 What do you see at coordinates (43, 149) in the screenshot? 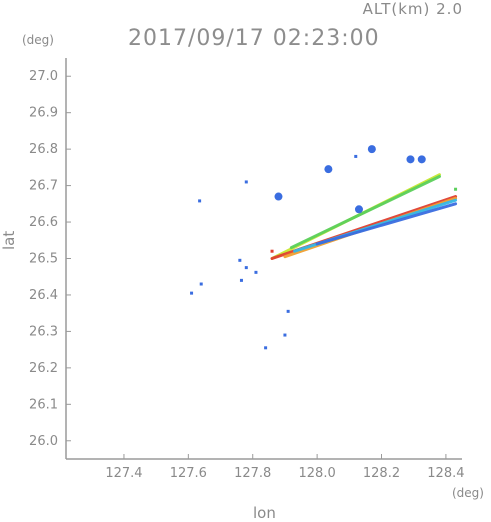
I see `y-tick-label: 26.8` at bounding box center [43, 149].